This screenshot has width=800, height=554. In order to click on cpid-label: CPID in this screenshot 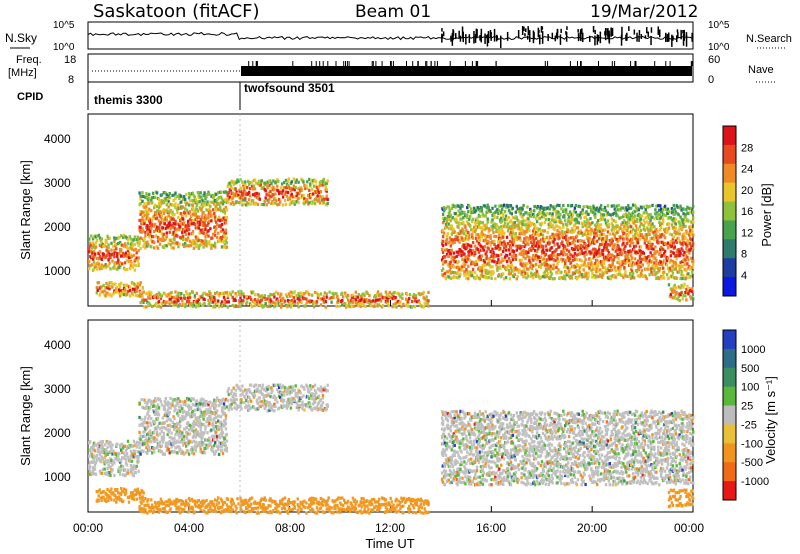, I will do `click(30, 97)`.